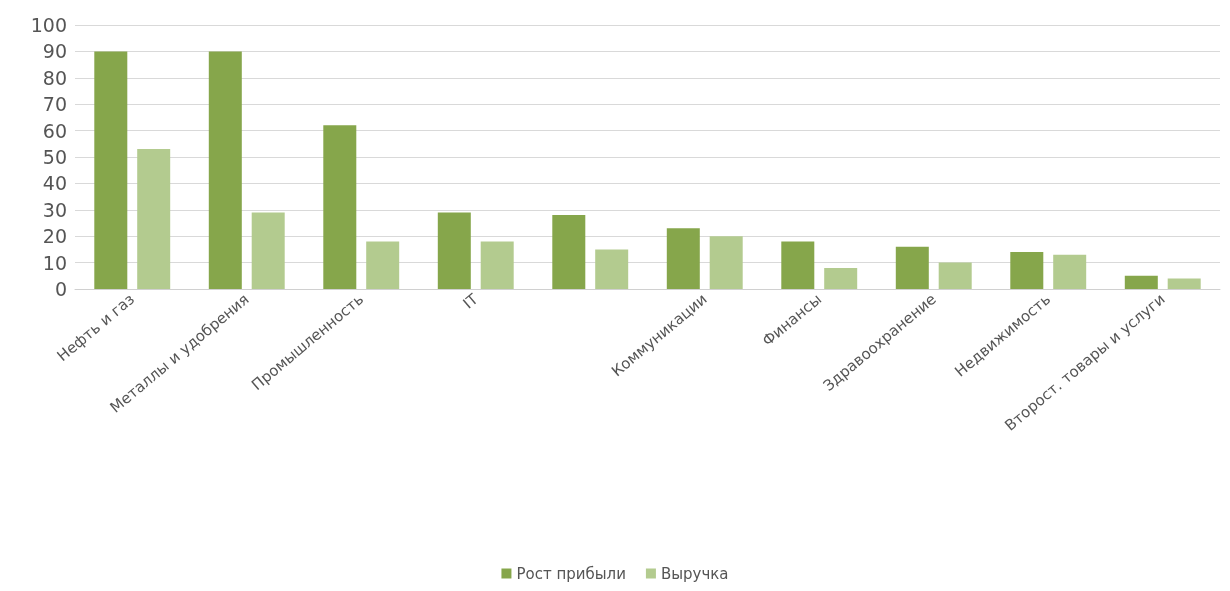 The width and height of the screenshot is (1230, 591). What do you see at coordinates (54, 130) in the screenshot?
I see `y-tick-label: 60` at bounding box center [54, 130].